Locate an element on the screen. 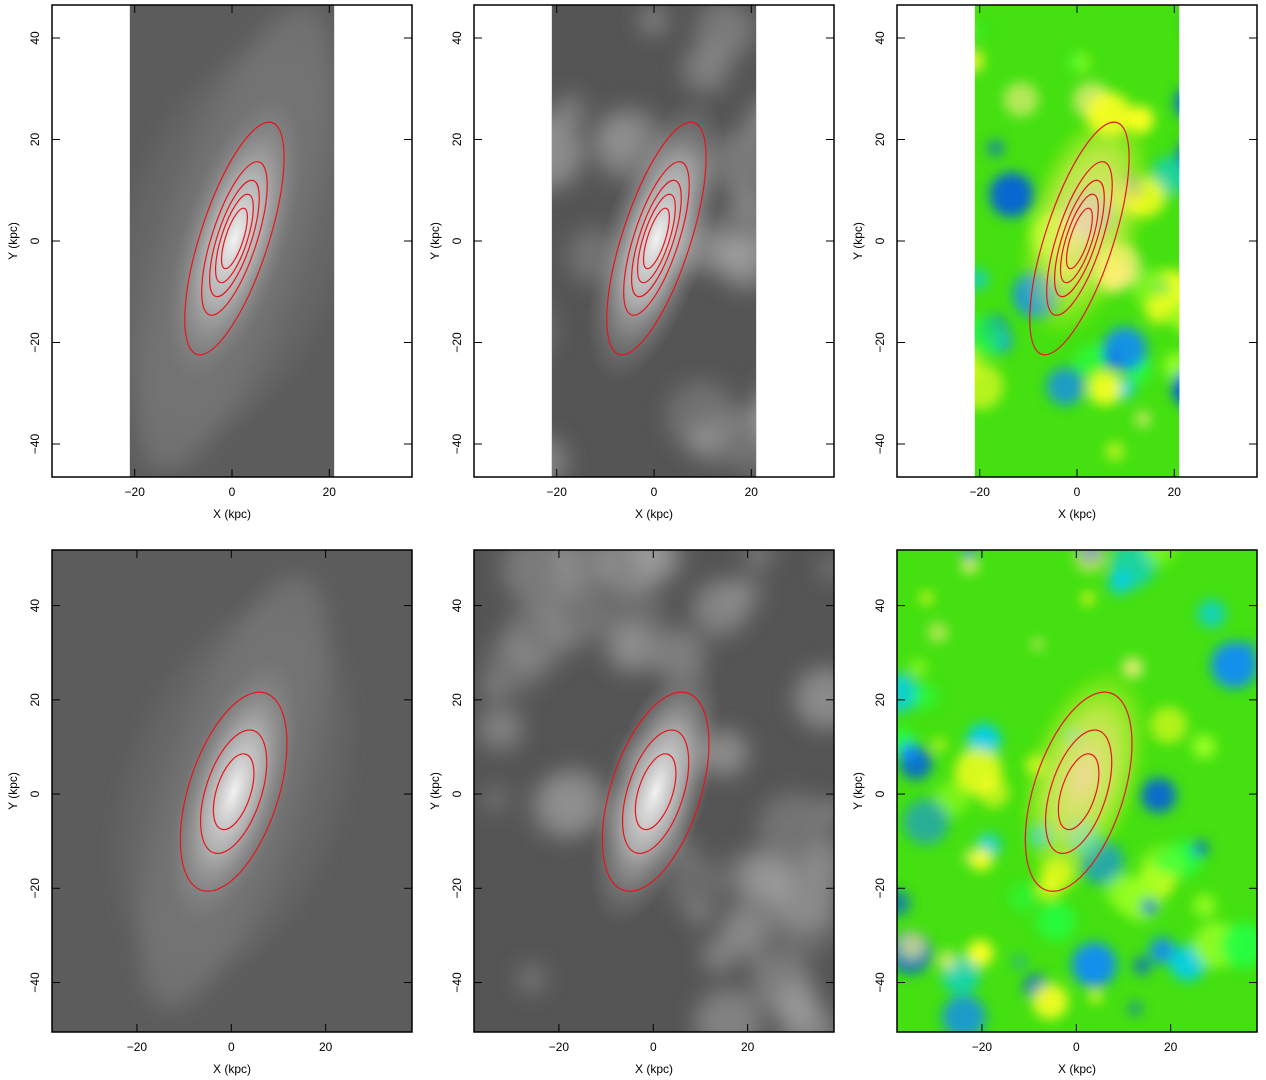  x-axis-label: X (kpc) is located at coordinates (654, 1069).